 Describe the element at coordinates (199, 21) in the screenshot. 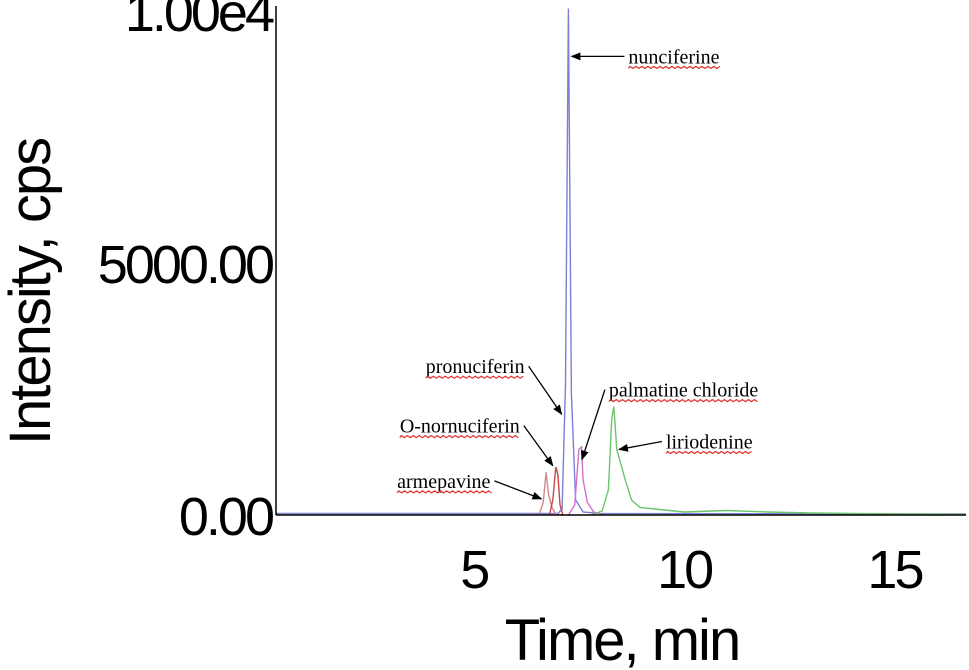

I see `y-tick-label: 1.00e4` at that location.